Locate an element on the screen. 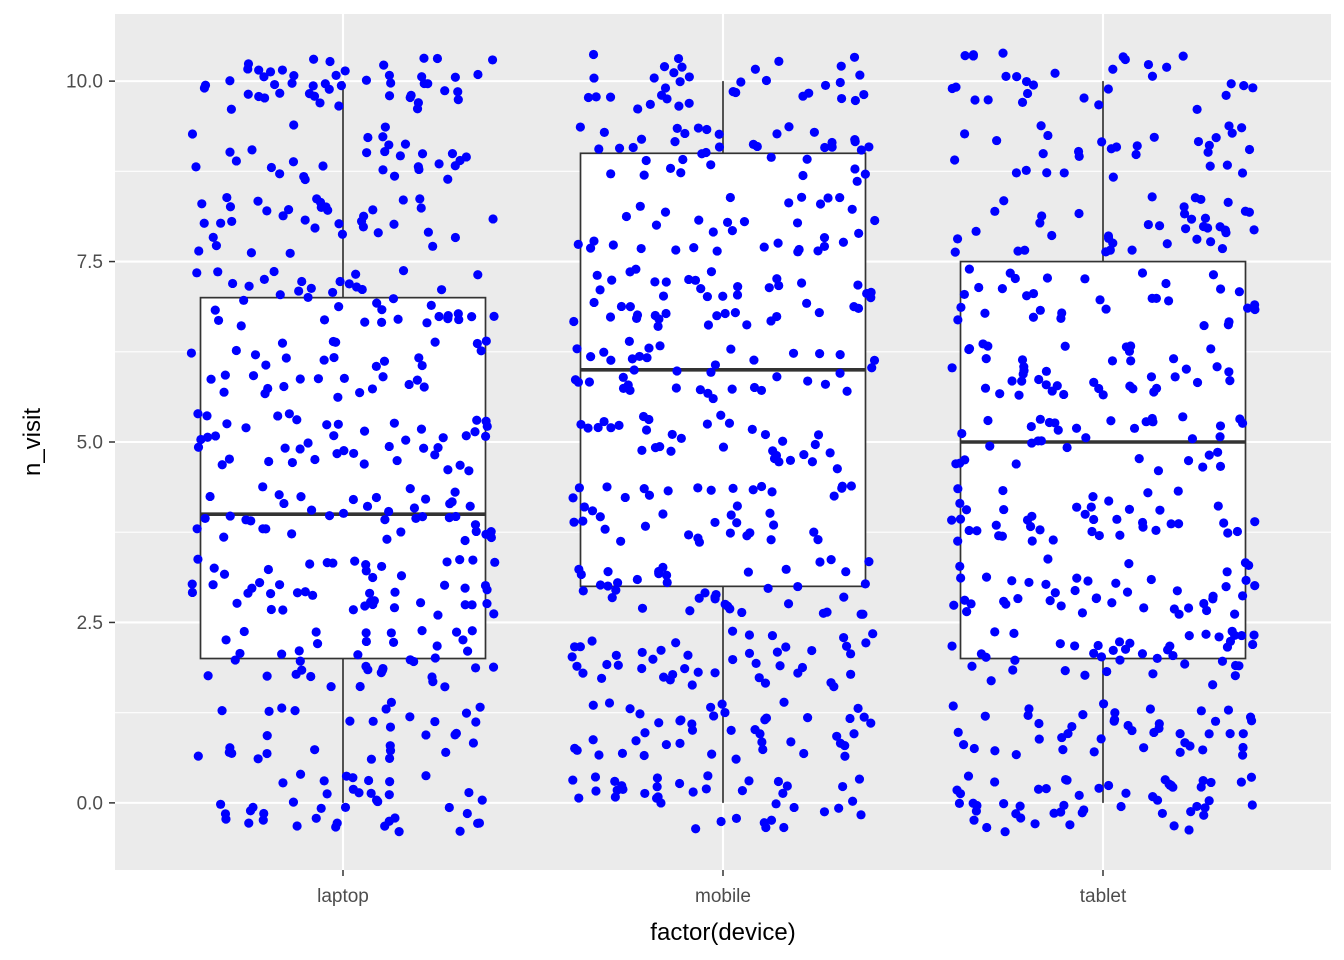  x-axis-title: factor(device) is located at coordinates (722, 932).